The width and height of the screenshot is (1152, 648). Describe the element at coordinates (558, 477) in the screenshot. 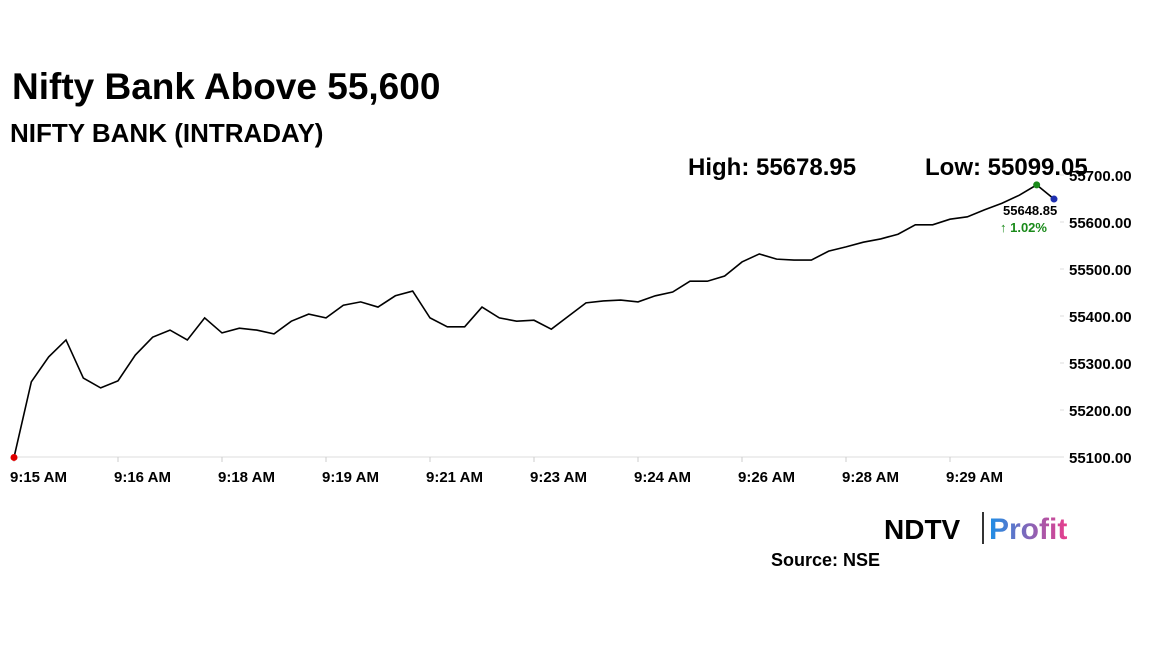

I see `x-tick-label: 9:23 AM` at that location.